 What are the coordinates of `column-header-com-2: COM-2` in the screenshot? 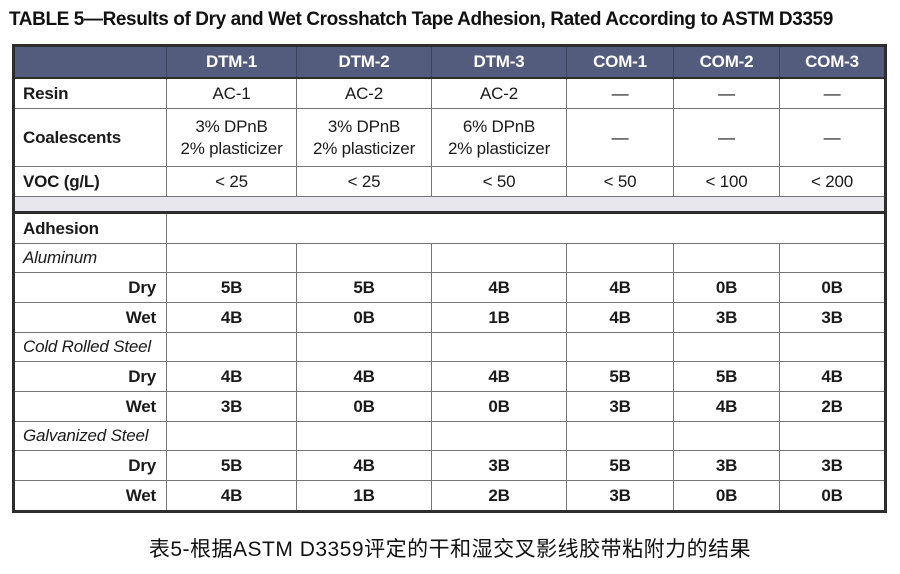 It's located at (726, 62).